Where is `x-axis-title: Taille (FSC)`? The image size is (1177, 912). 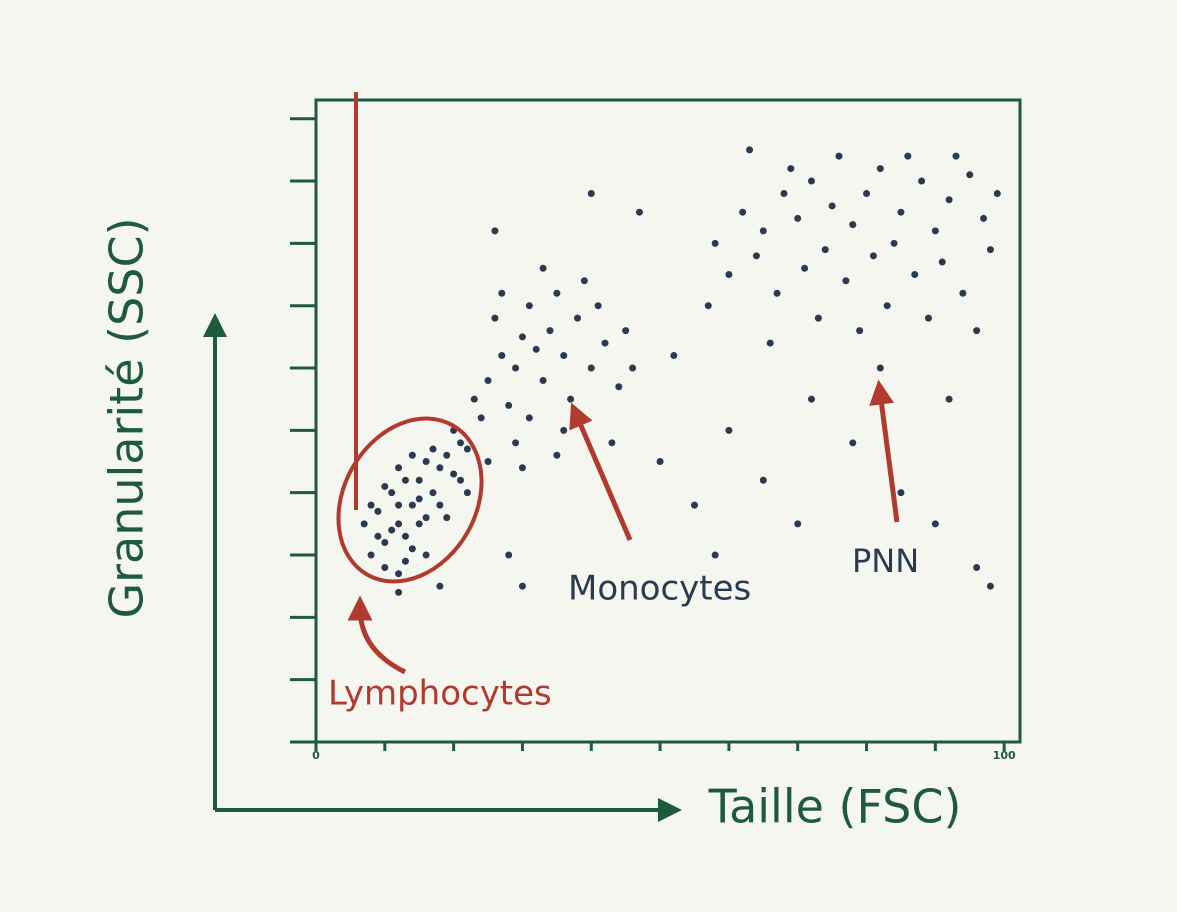 x-axis-title: Taille (FSC) is located at coordinates (835, 807).